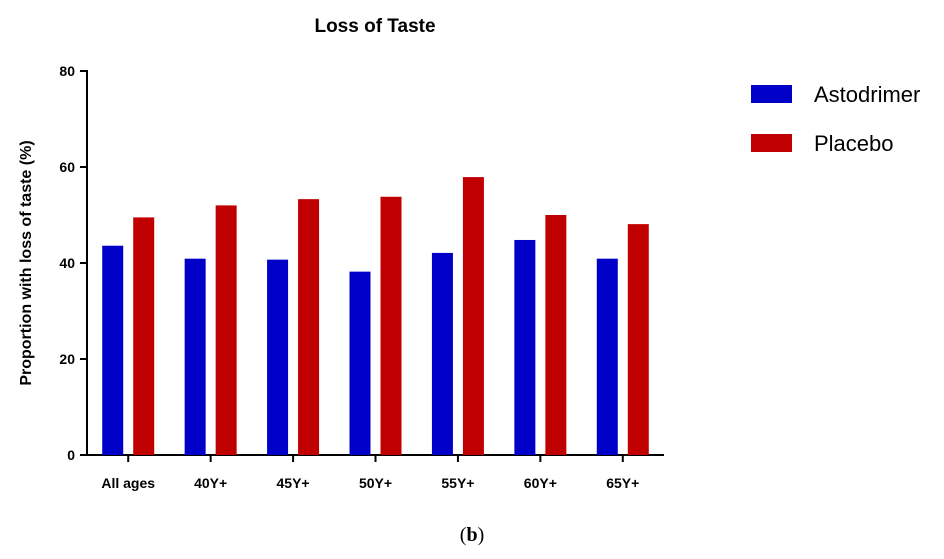 The width and height of the screenshot is (944, 559). I want to click on legend-label-placebo: Placebo, so click(854, 143).